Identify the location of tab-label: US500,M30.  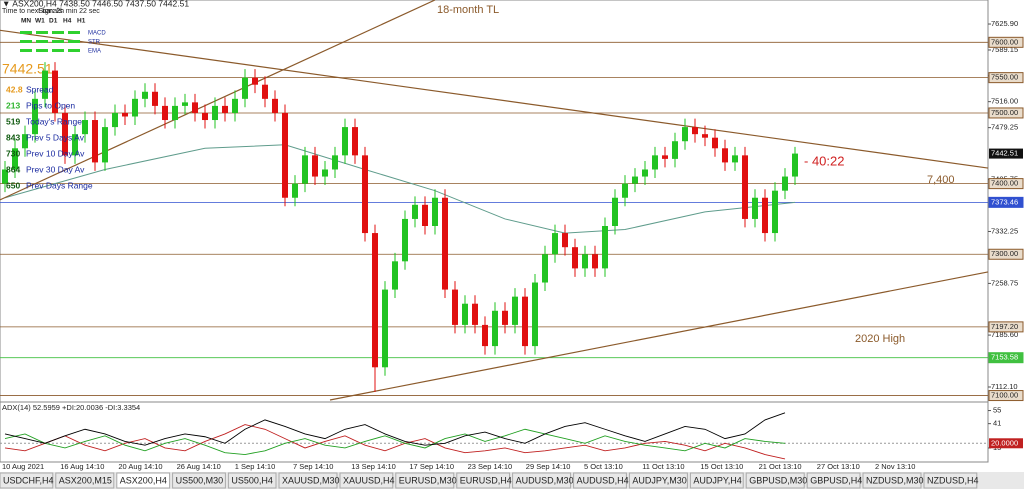
(200, 480).